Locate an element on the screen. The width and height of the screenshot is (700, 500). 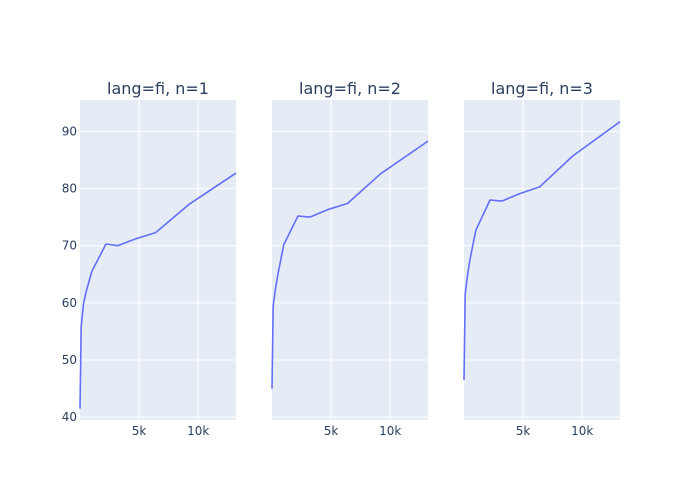
y-tick-label: 90 is located at coordinates (69, 131).